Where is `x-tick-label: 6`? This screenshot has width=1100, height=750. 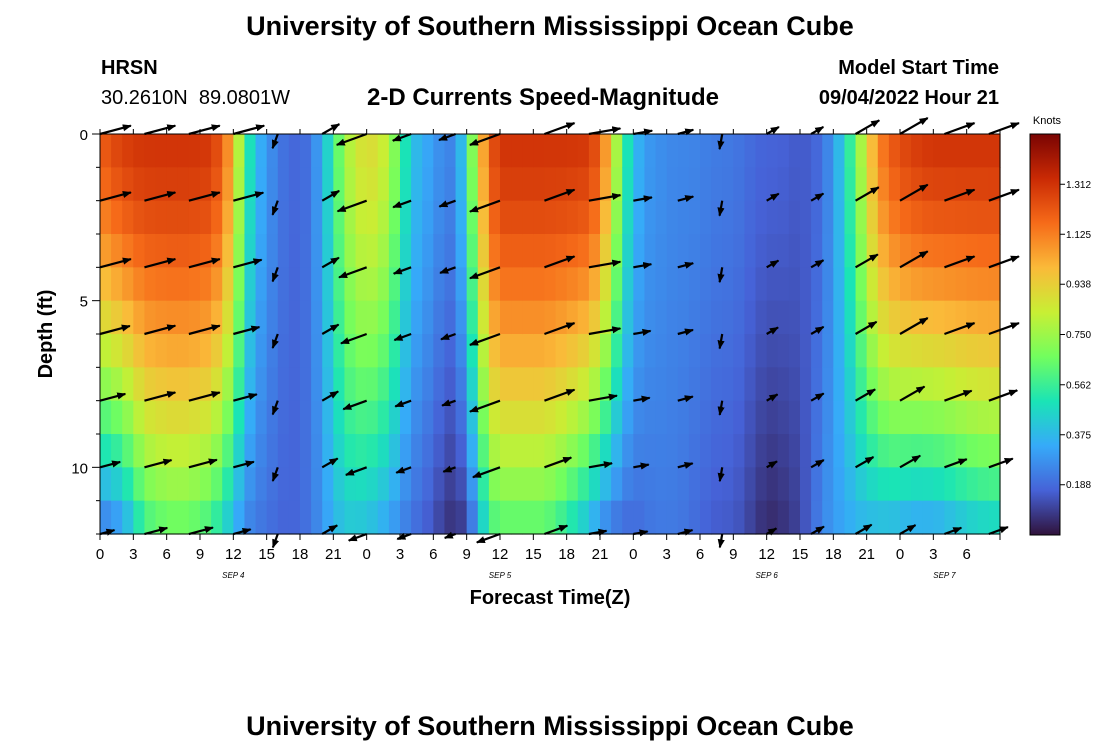 x-tick-label: 6 is located at coordinates (700, 554).